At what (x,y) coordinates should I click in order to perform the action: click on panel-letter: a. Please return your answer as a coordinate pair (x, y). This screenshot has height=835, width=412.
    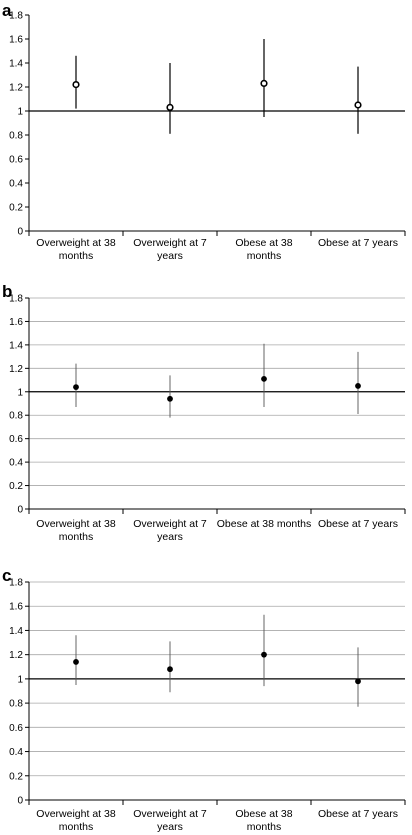
    Looking at the image, I should click on (7, 10).